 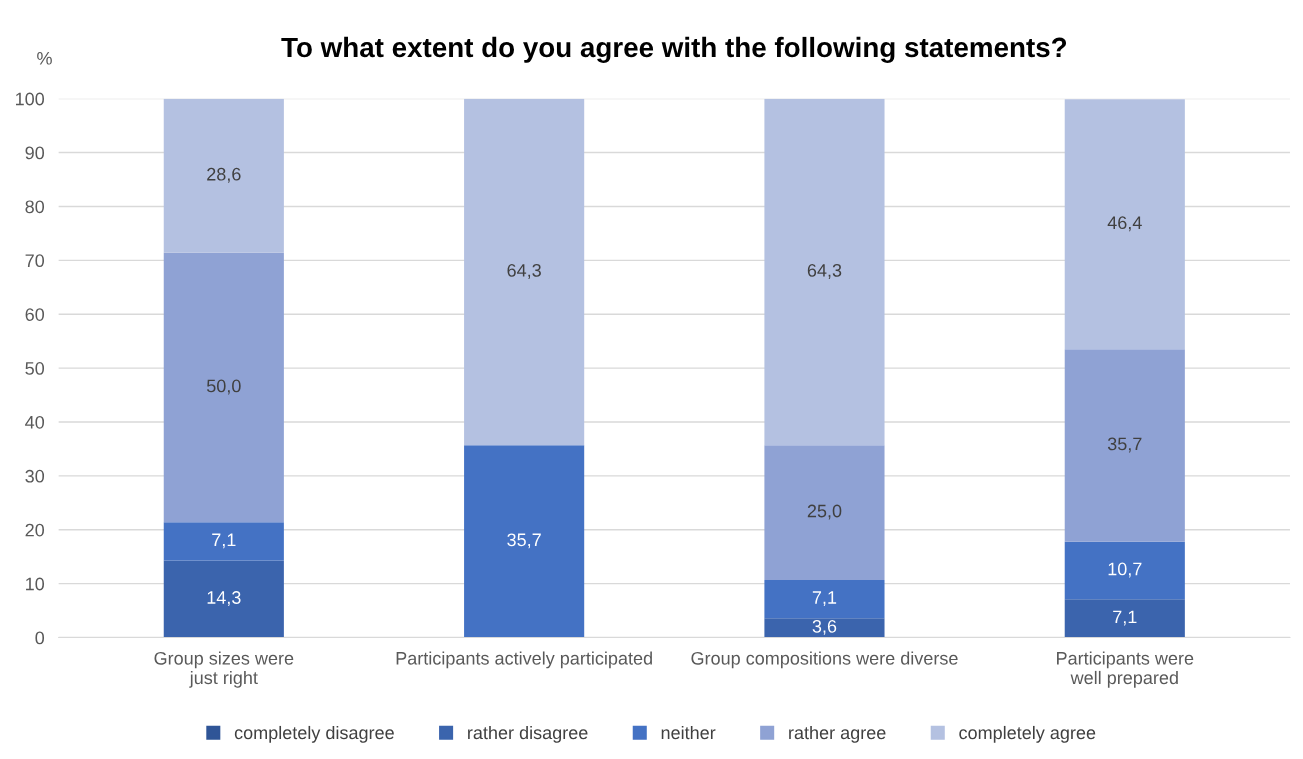 What do you see at coordinates (35, 584) in the screenshot?
I see `y-tick-label: 10` at bounding box center [35, 584].